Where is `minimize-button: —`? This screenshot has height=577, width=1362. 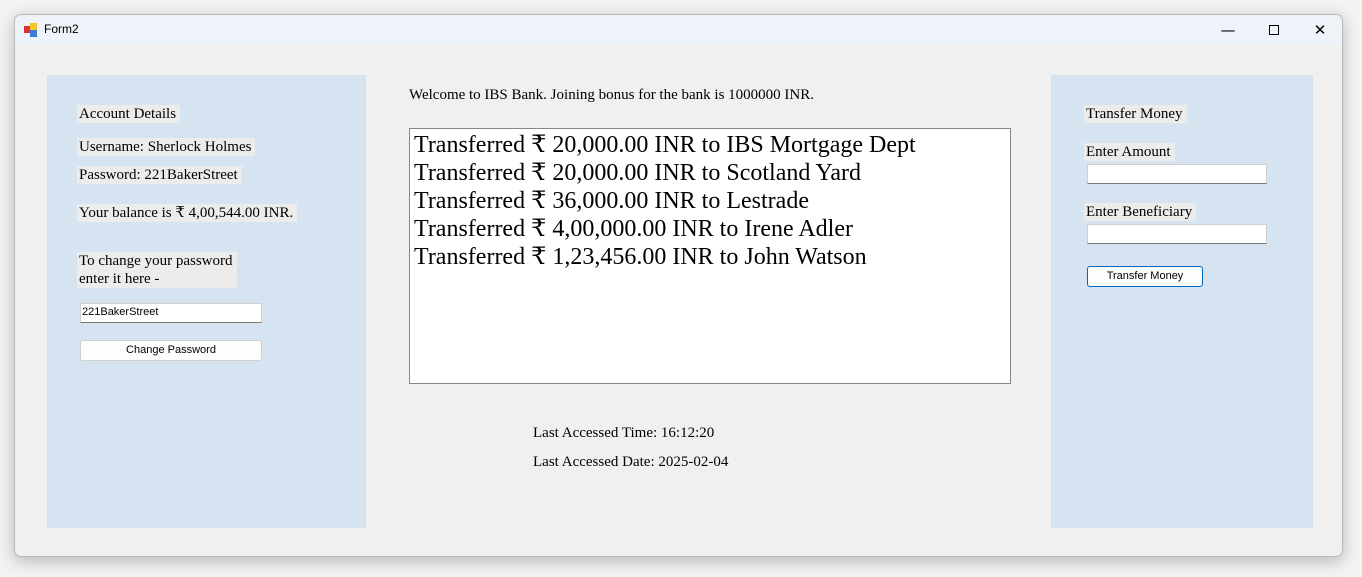
minimize-button: — is located at coordinates (1228, 30).